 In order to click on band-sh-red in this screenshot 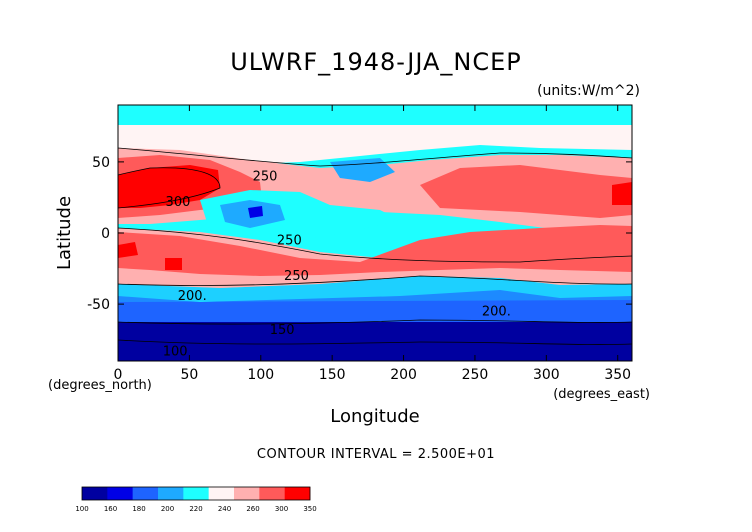, I will do `click(375, 250)`.